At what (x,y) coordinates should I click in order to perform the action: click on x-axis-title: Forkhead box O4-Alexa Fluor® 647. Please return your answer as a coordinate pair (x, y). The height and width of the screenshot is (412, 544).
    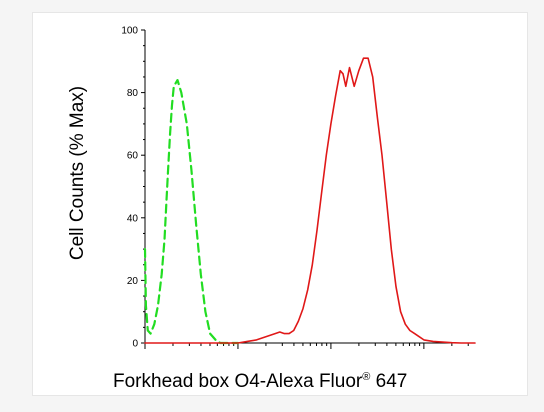
    Looking at the image, I should click on (260, 381).